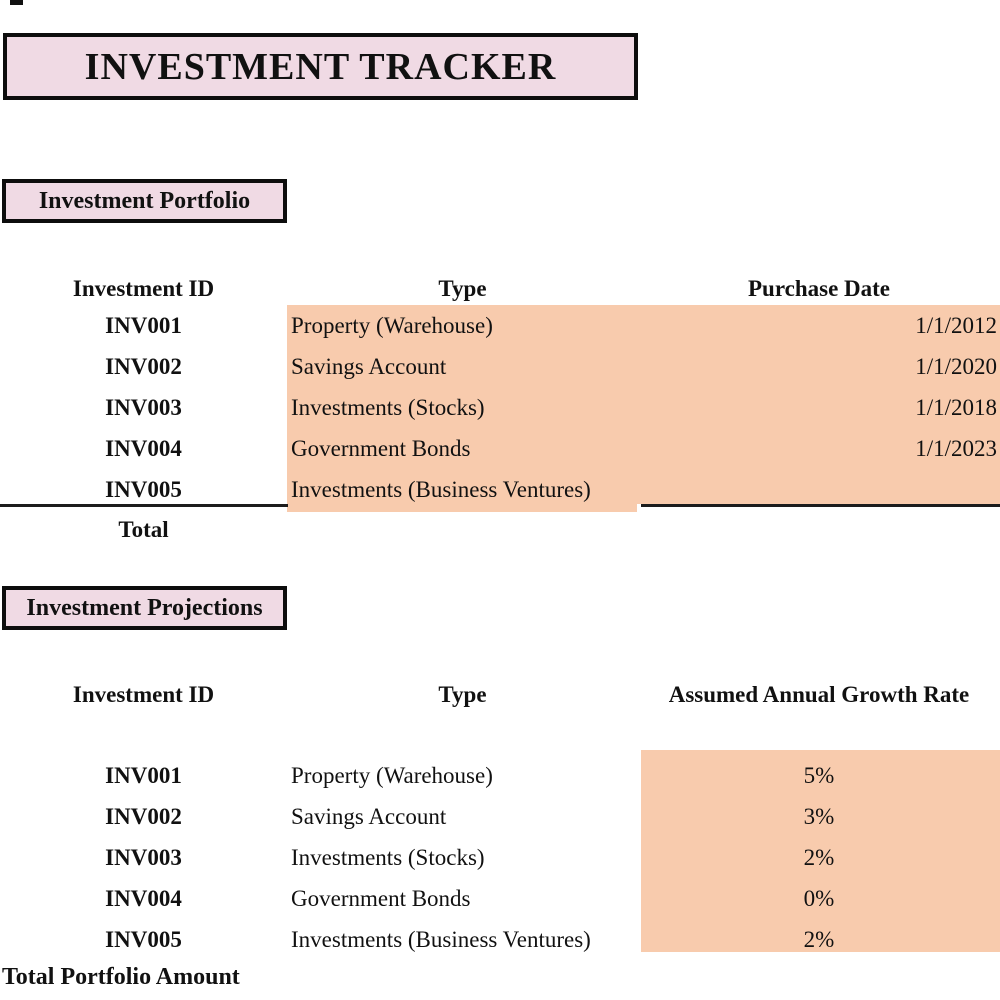  I want to click on section-label-projections: Investment Projections, so click(144, 607).